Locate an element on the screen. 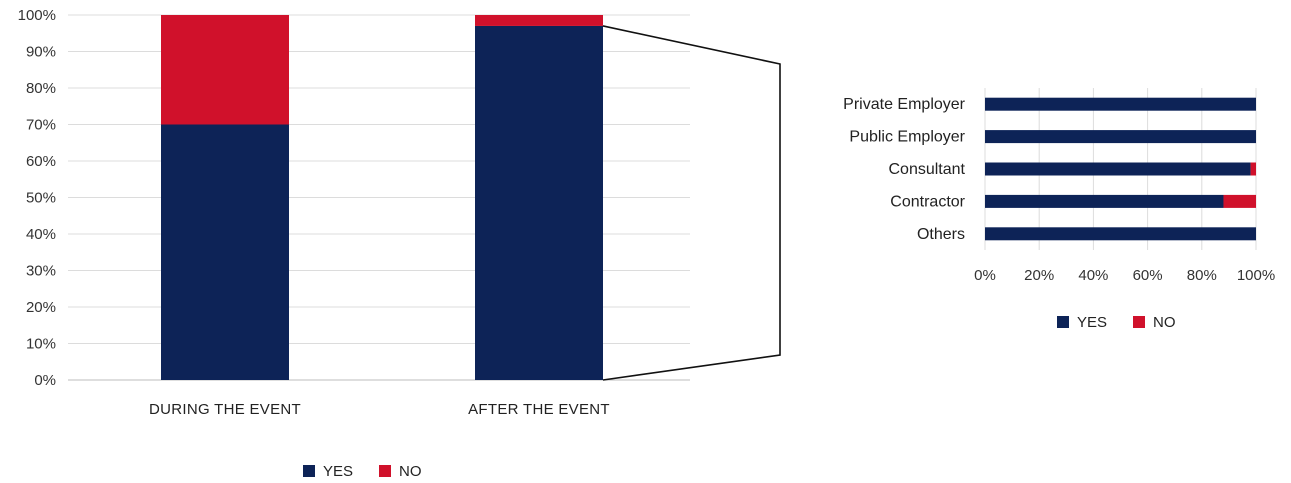  main-y-tick-label: 0% is located at coordinates (45, 380).